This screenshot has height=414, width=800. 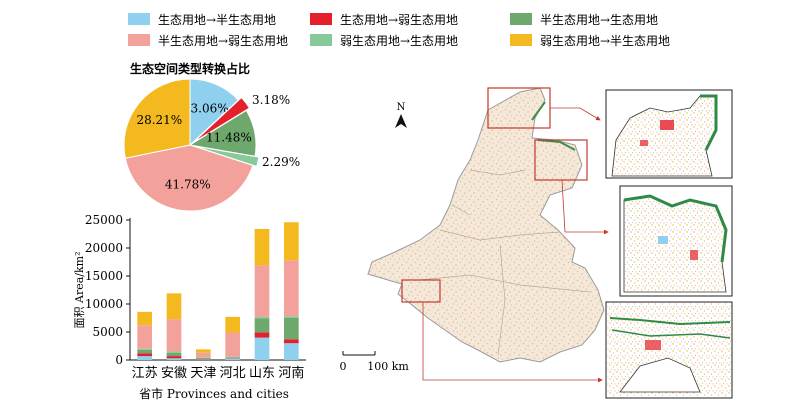 I want to click on scale-start: 0, so click(x=343, y=366).